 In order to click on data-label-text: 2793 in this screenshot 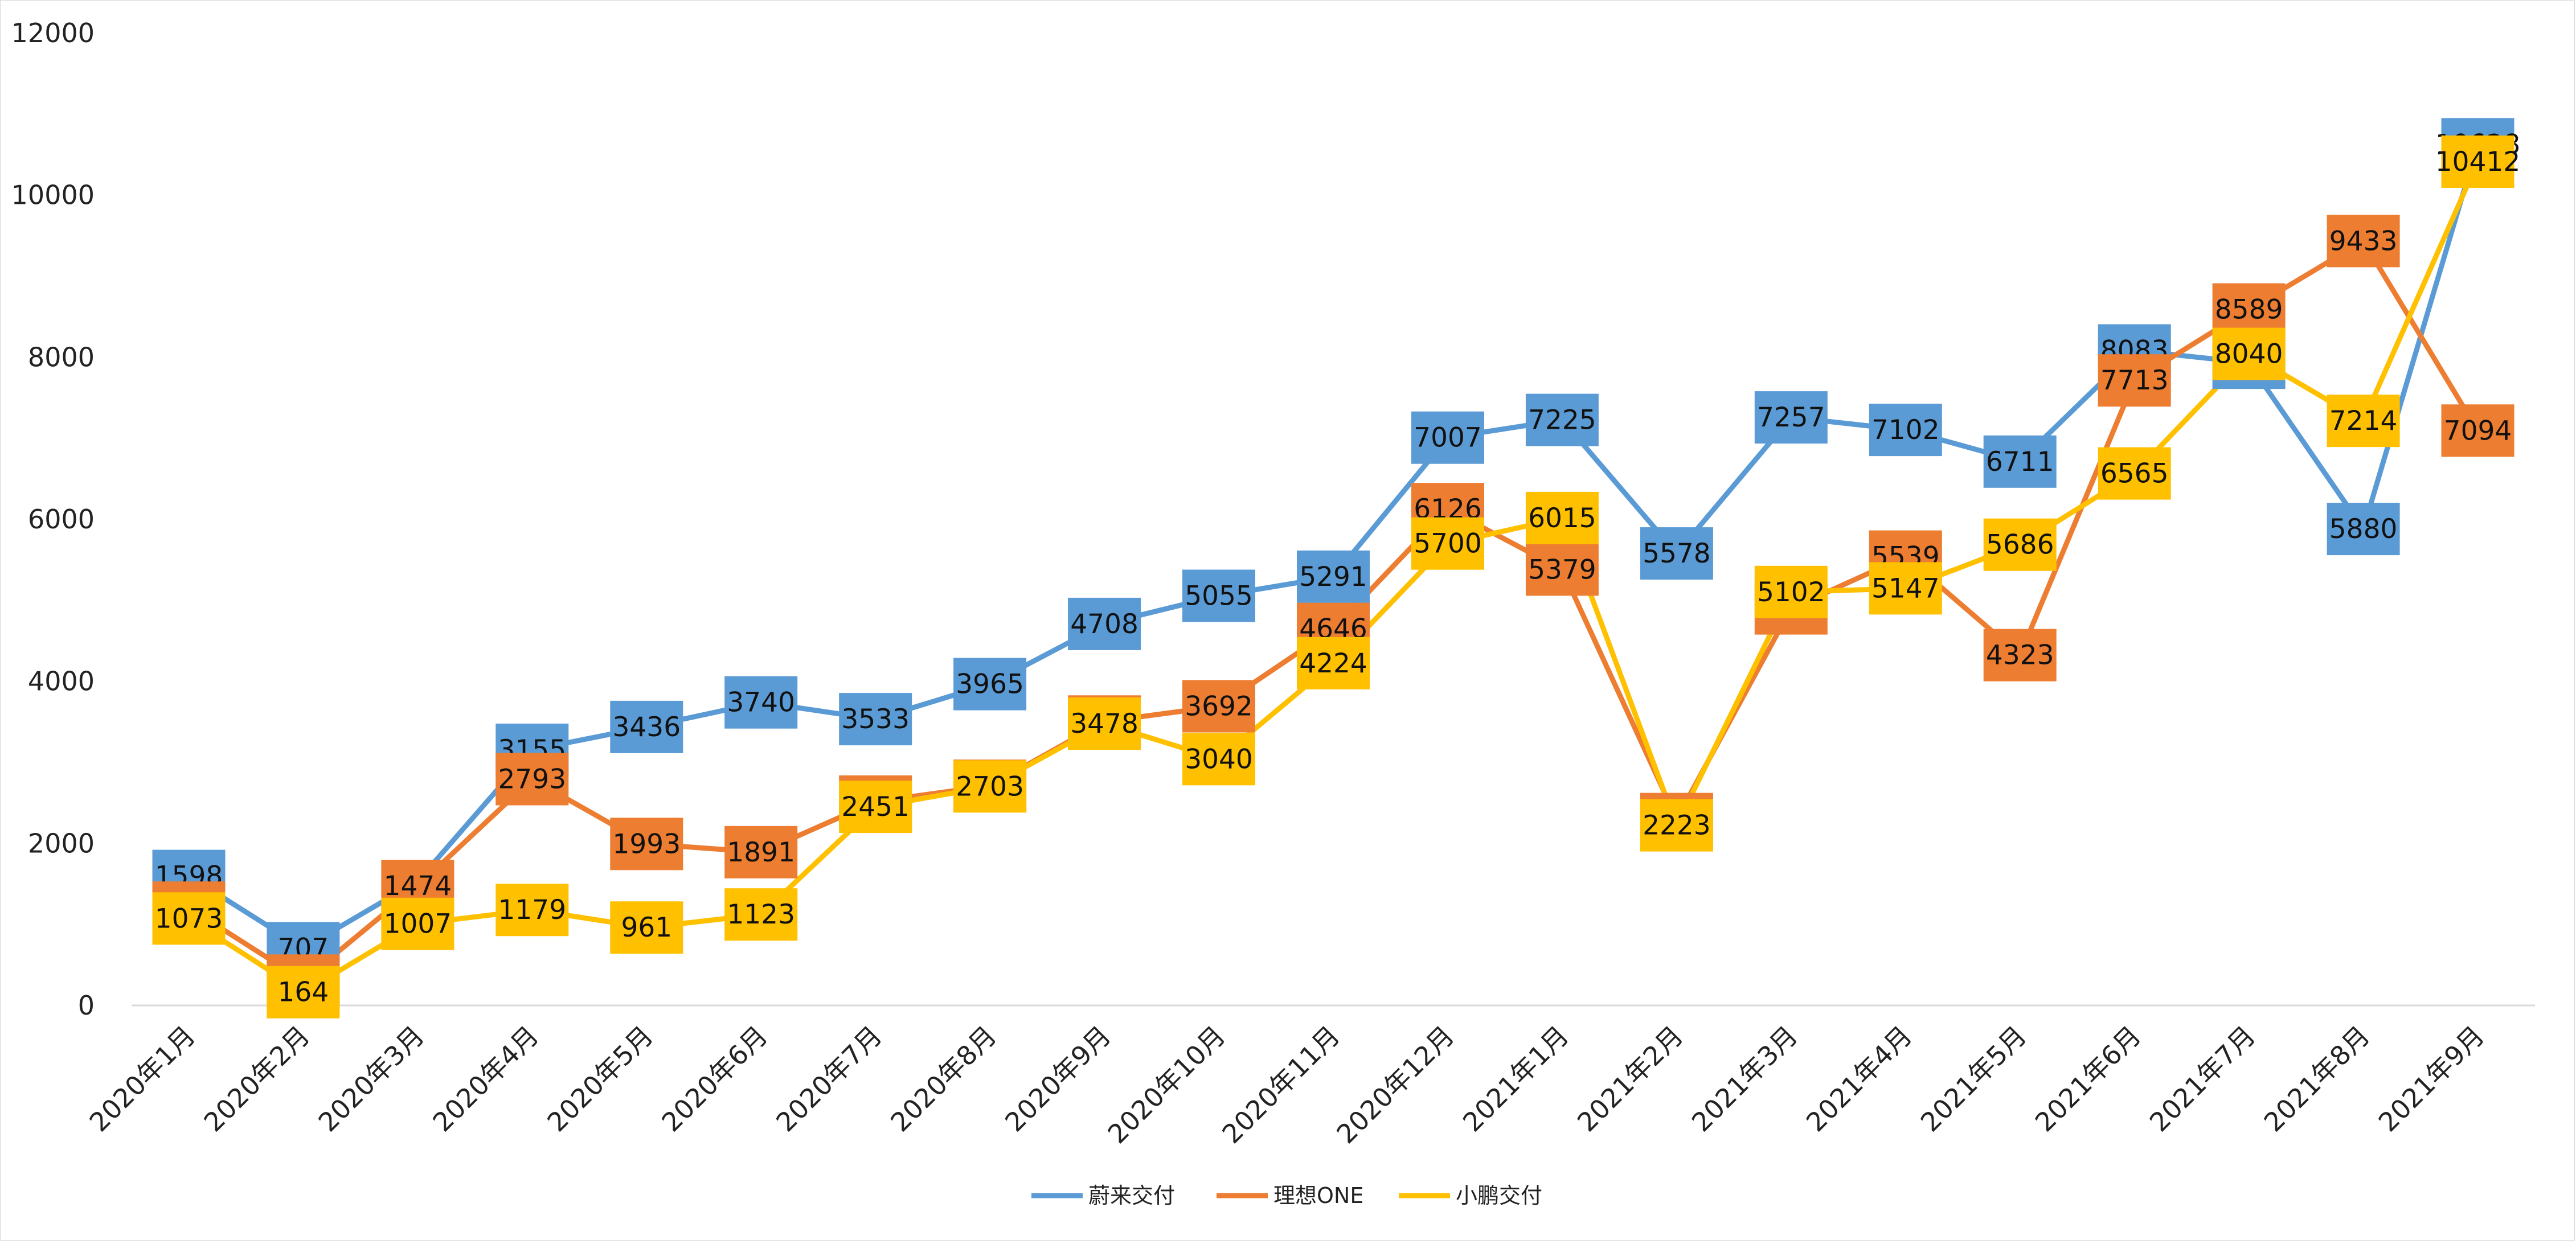, I will do `click(532, 779)`.